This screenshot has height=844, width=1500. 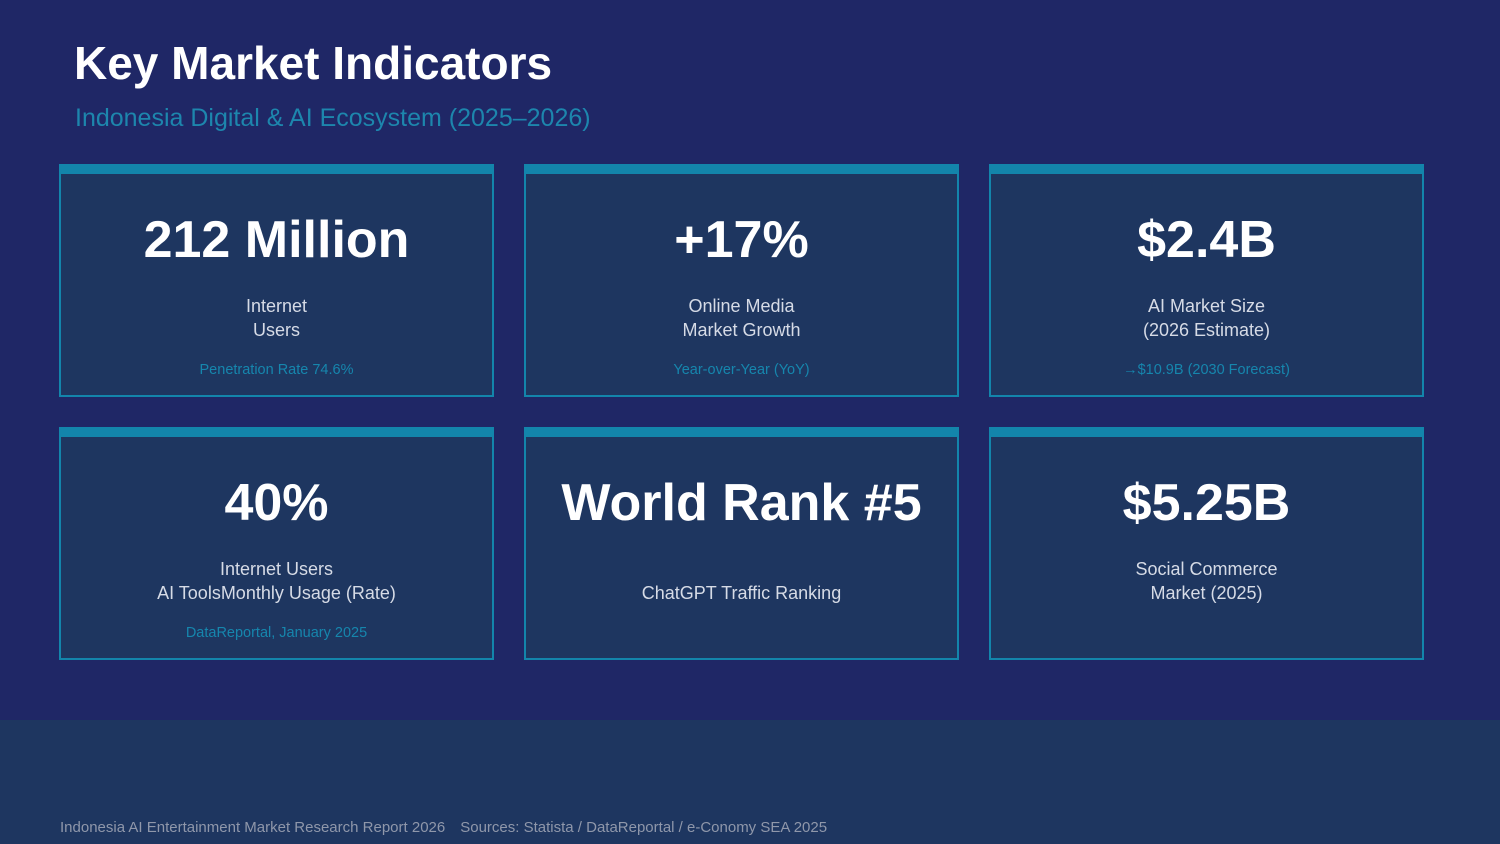 What do you see at coordinates (276, 330) in the screenshot?
I see `kpi-label-line: Users` at bounding box center [276, 330].